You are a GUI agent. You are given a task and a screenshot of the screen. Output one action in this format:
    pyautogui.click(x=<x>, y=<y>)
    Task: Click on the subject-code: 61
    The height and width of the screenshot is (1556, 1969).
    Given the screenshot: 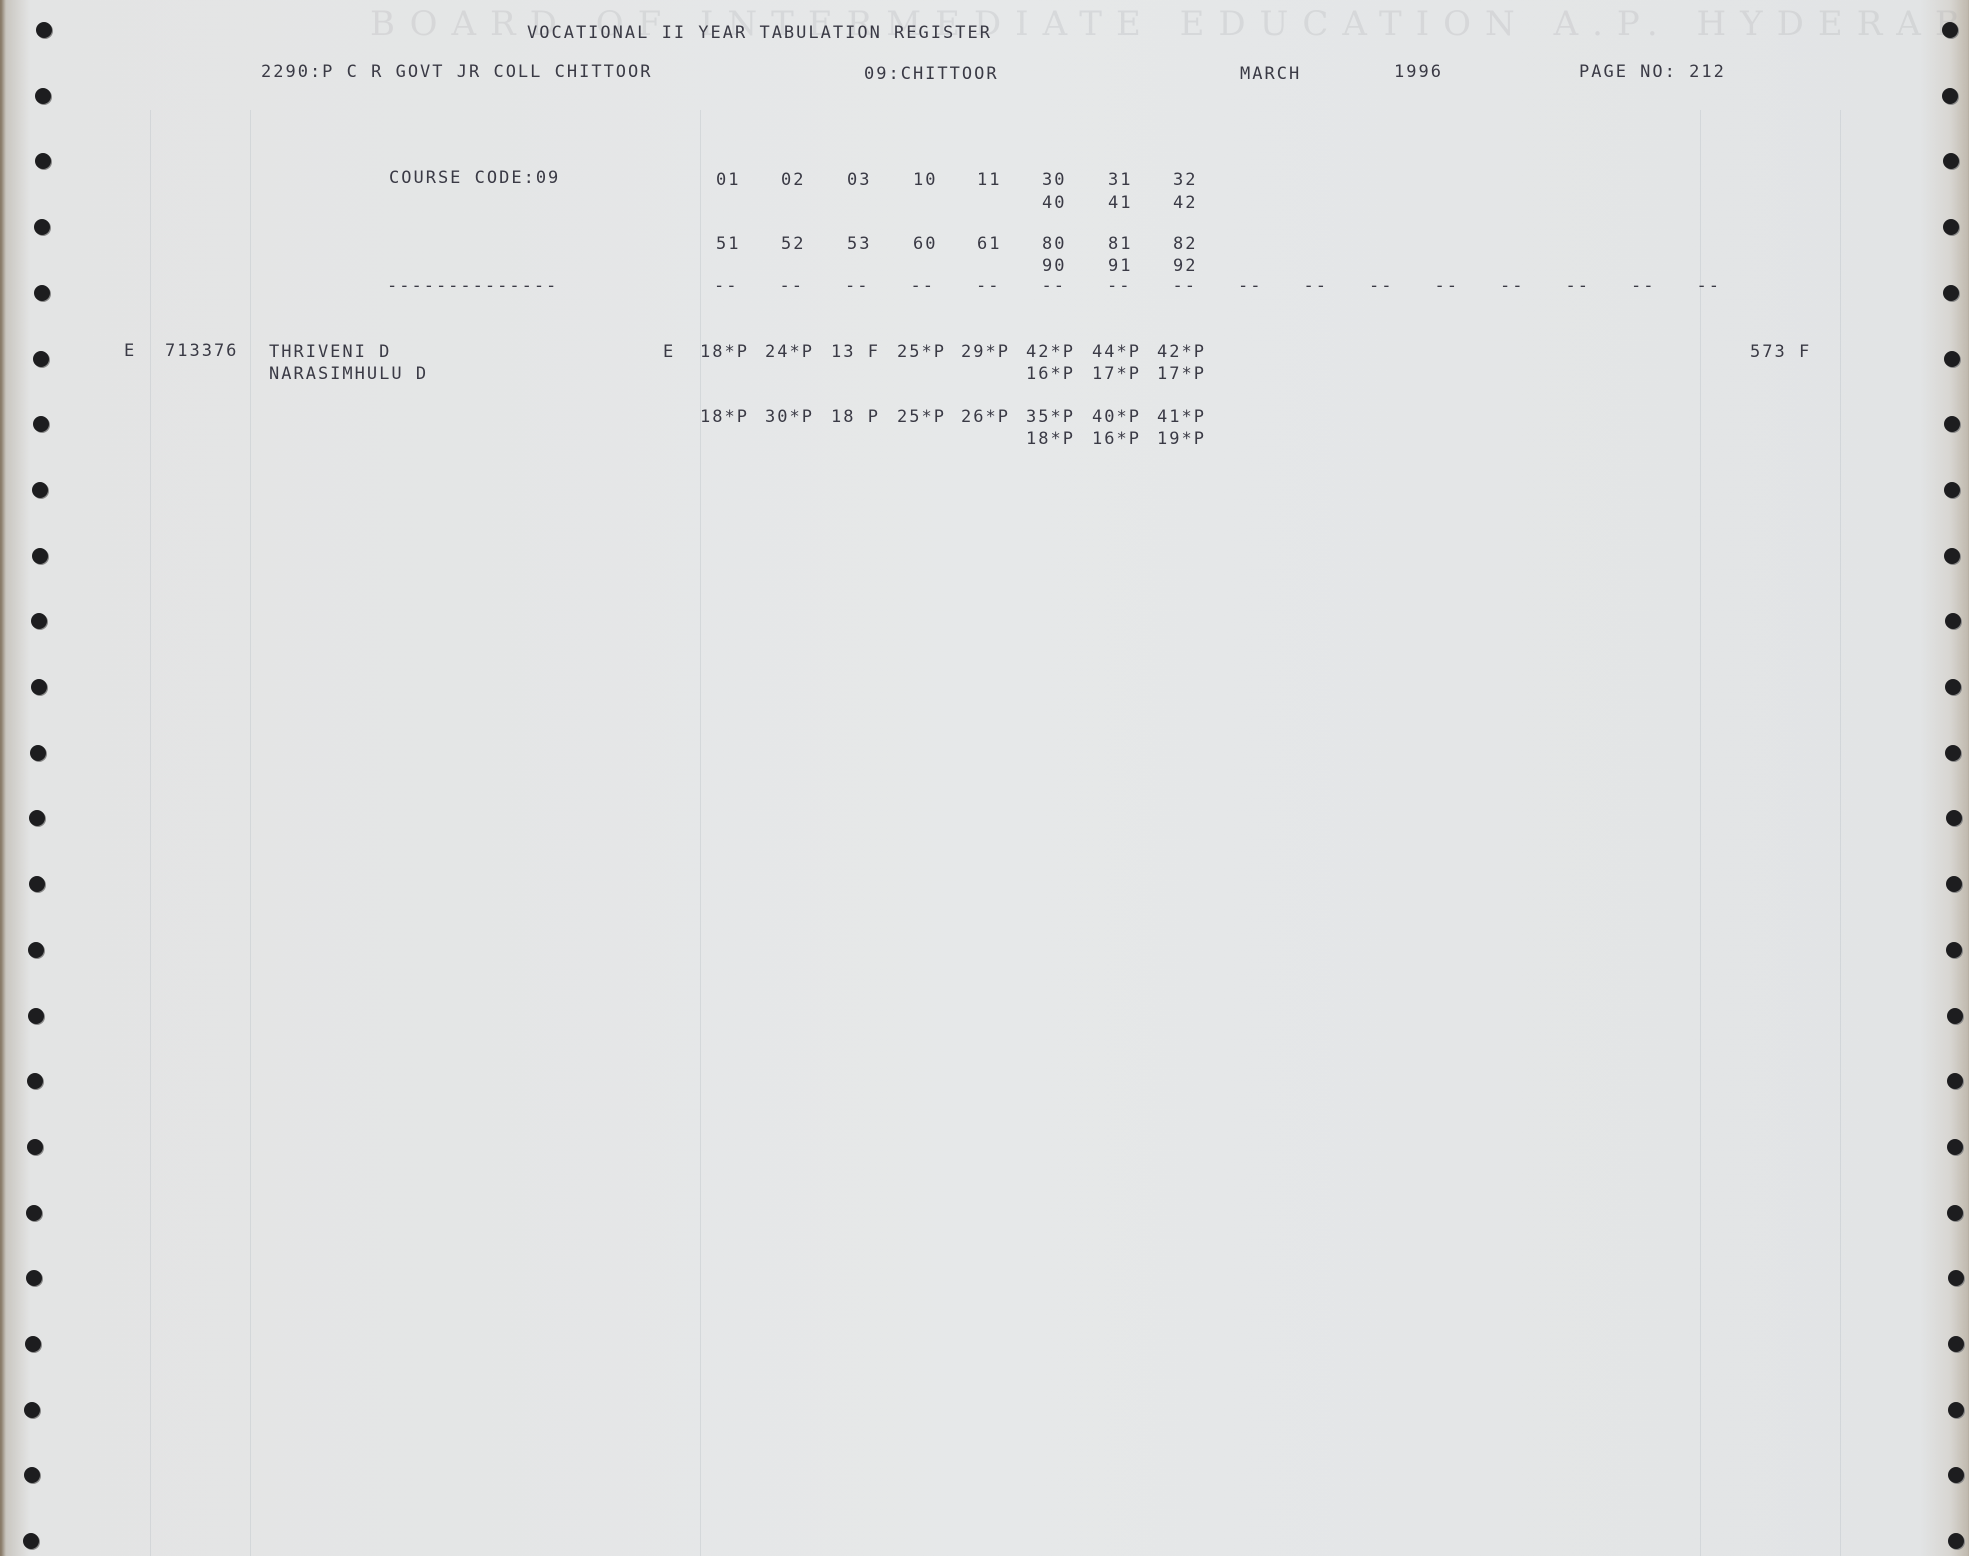 What is the action you would take?
    pyautogui.click(x=989, y=244)
    